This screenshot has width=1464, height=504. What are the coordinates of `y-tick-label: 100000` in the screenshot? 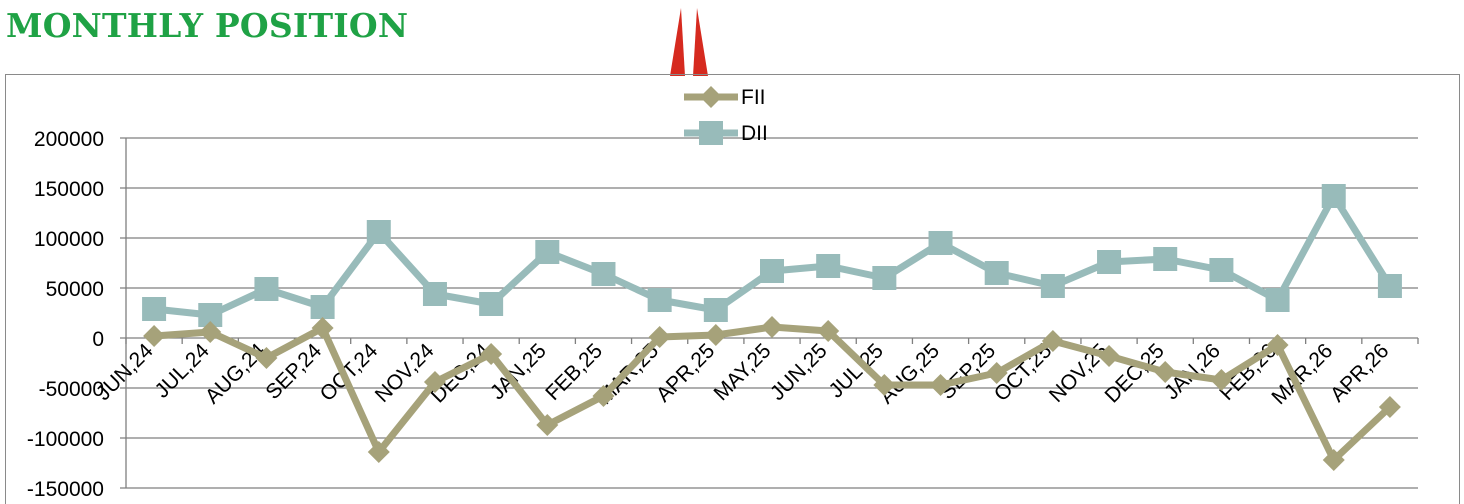 It's located at (69, 239).